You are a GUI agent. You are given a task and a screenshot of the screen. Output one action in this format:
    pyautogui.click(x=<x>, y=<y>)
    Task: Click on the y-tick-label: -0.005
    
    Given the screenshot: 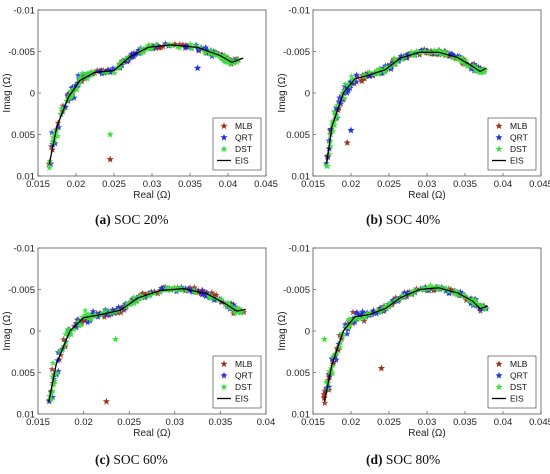 What is the action you would take?
    pyautogui.click(x=21, y=52)
    